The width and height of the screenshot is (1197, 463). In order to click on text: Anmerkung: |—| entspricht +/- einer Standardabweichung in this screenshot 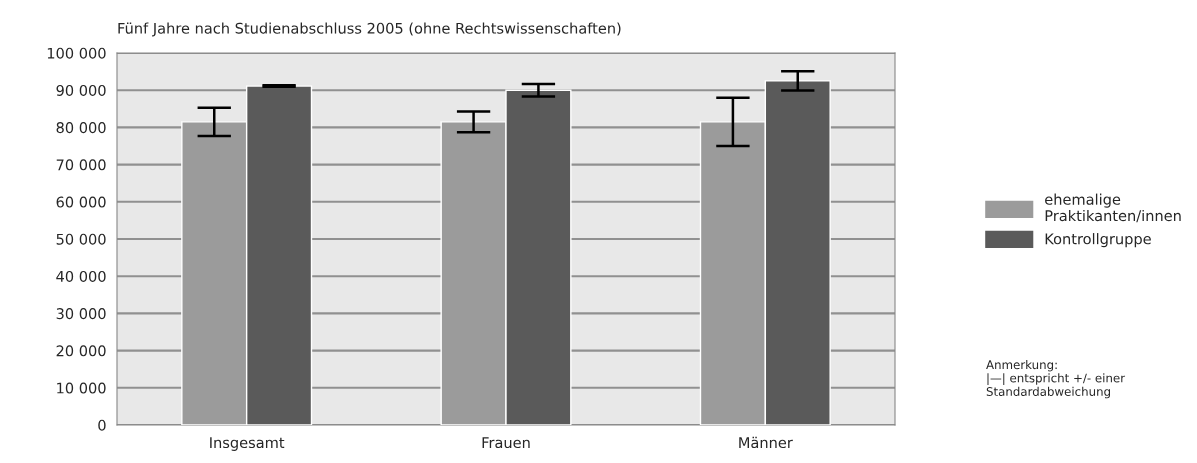, I will do `click(1056, 379)`.